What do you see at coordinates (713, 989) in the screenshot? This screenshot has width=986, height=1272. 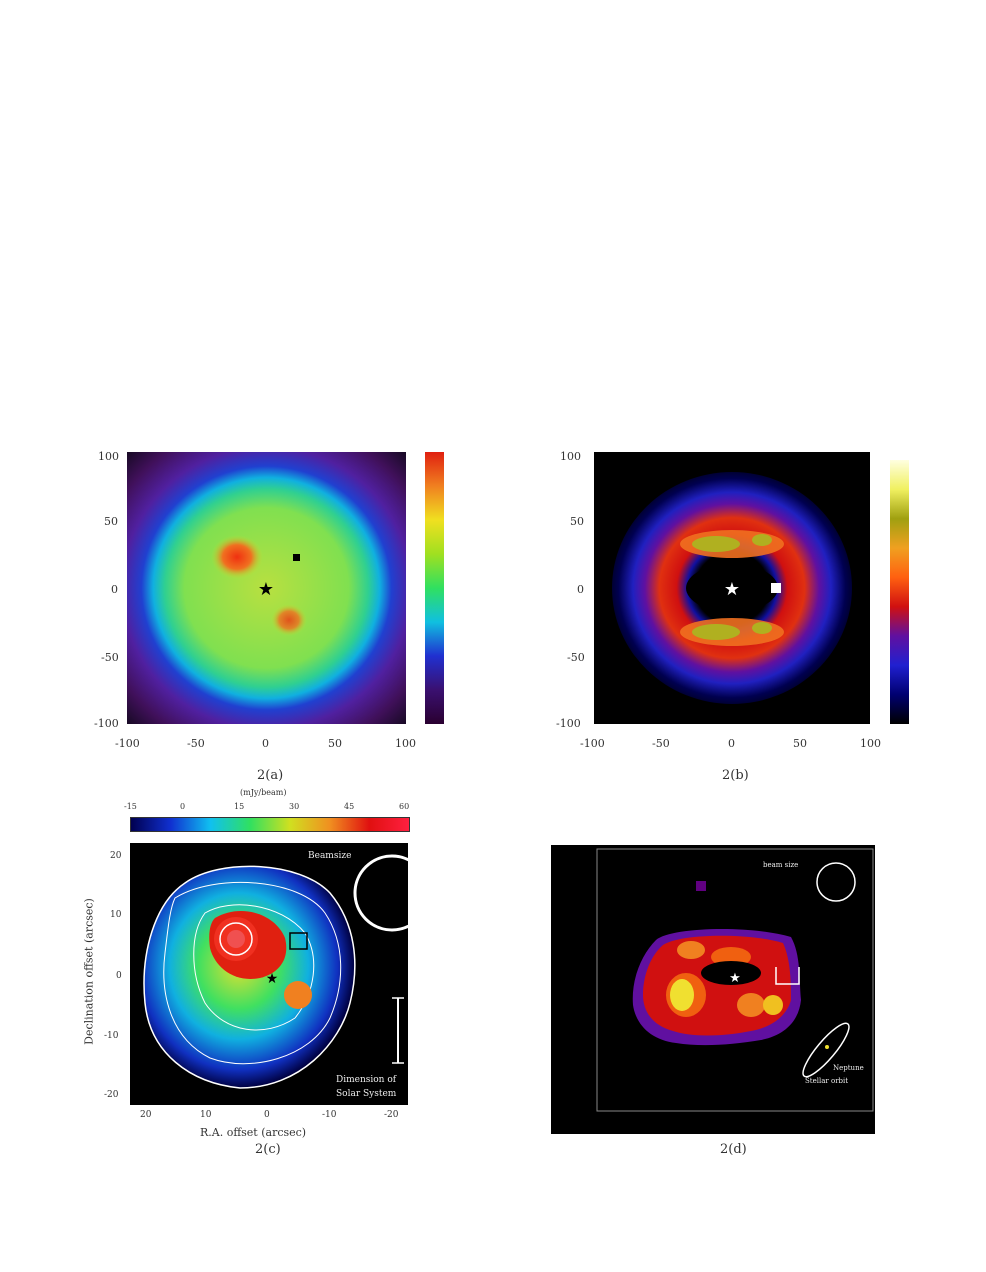 I see `panel-2d-image: ★ beam size Neptune Stellar orbit` at bounding box center [713, 989].